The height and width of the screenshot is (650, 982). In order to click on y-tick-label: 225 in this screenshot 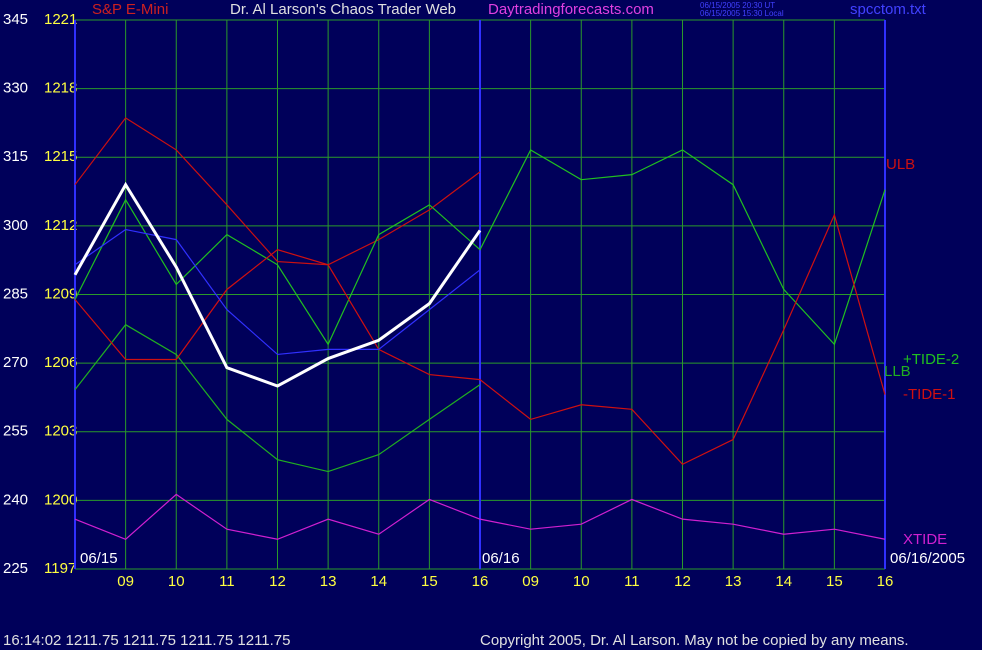, I will do `click(15, 568)`.